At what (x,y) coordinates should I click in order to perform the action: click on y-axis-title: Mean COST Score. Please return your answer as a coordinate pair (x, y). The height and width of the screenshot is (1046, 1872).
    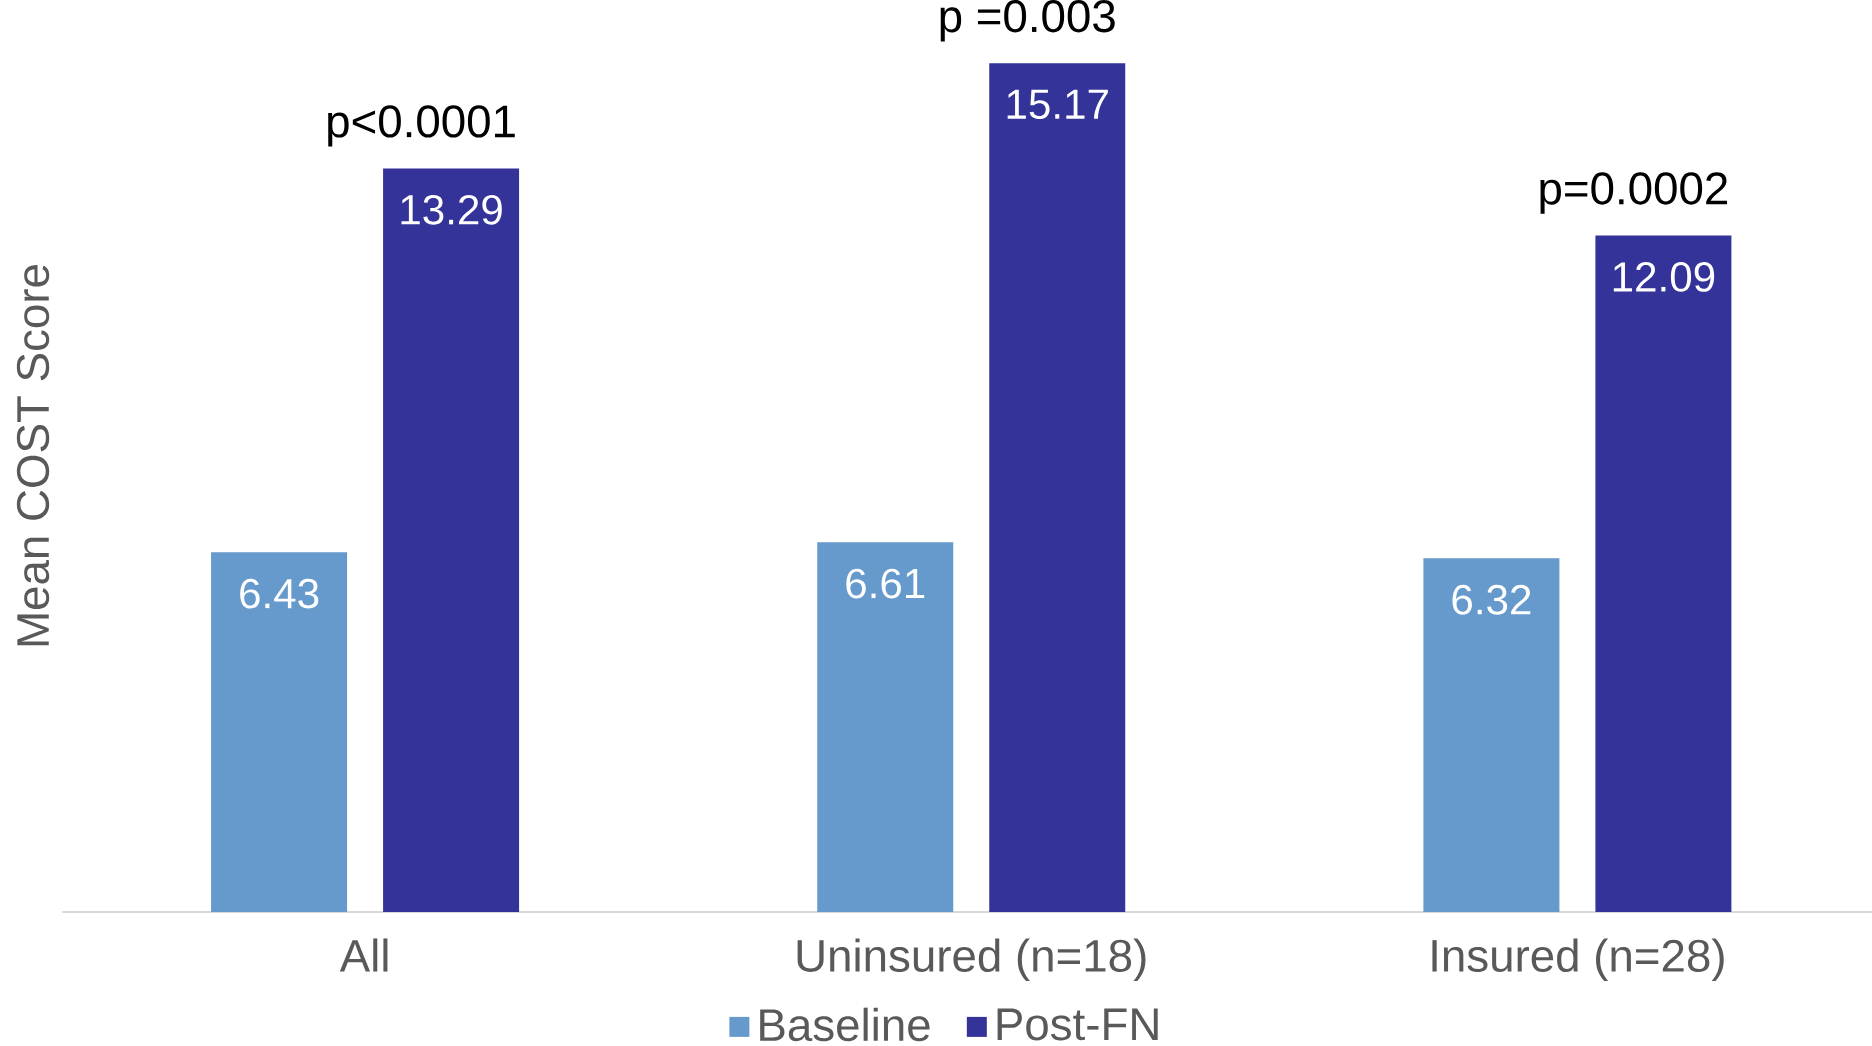
    Looking at the image, I should click on (33, 455).